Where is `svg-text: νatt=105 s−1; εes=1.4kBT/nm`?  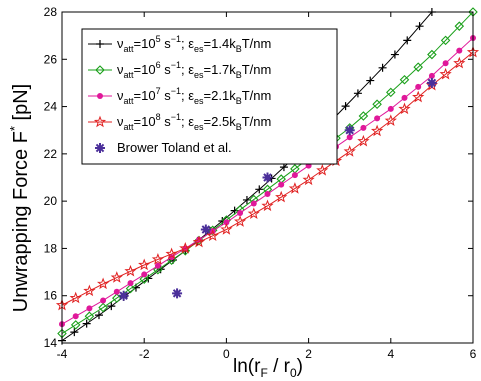 svg-text: νatt=105 s−1; εes=1.4kBT/nm is located at coordinates (194, 44).